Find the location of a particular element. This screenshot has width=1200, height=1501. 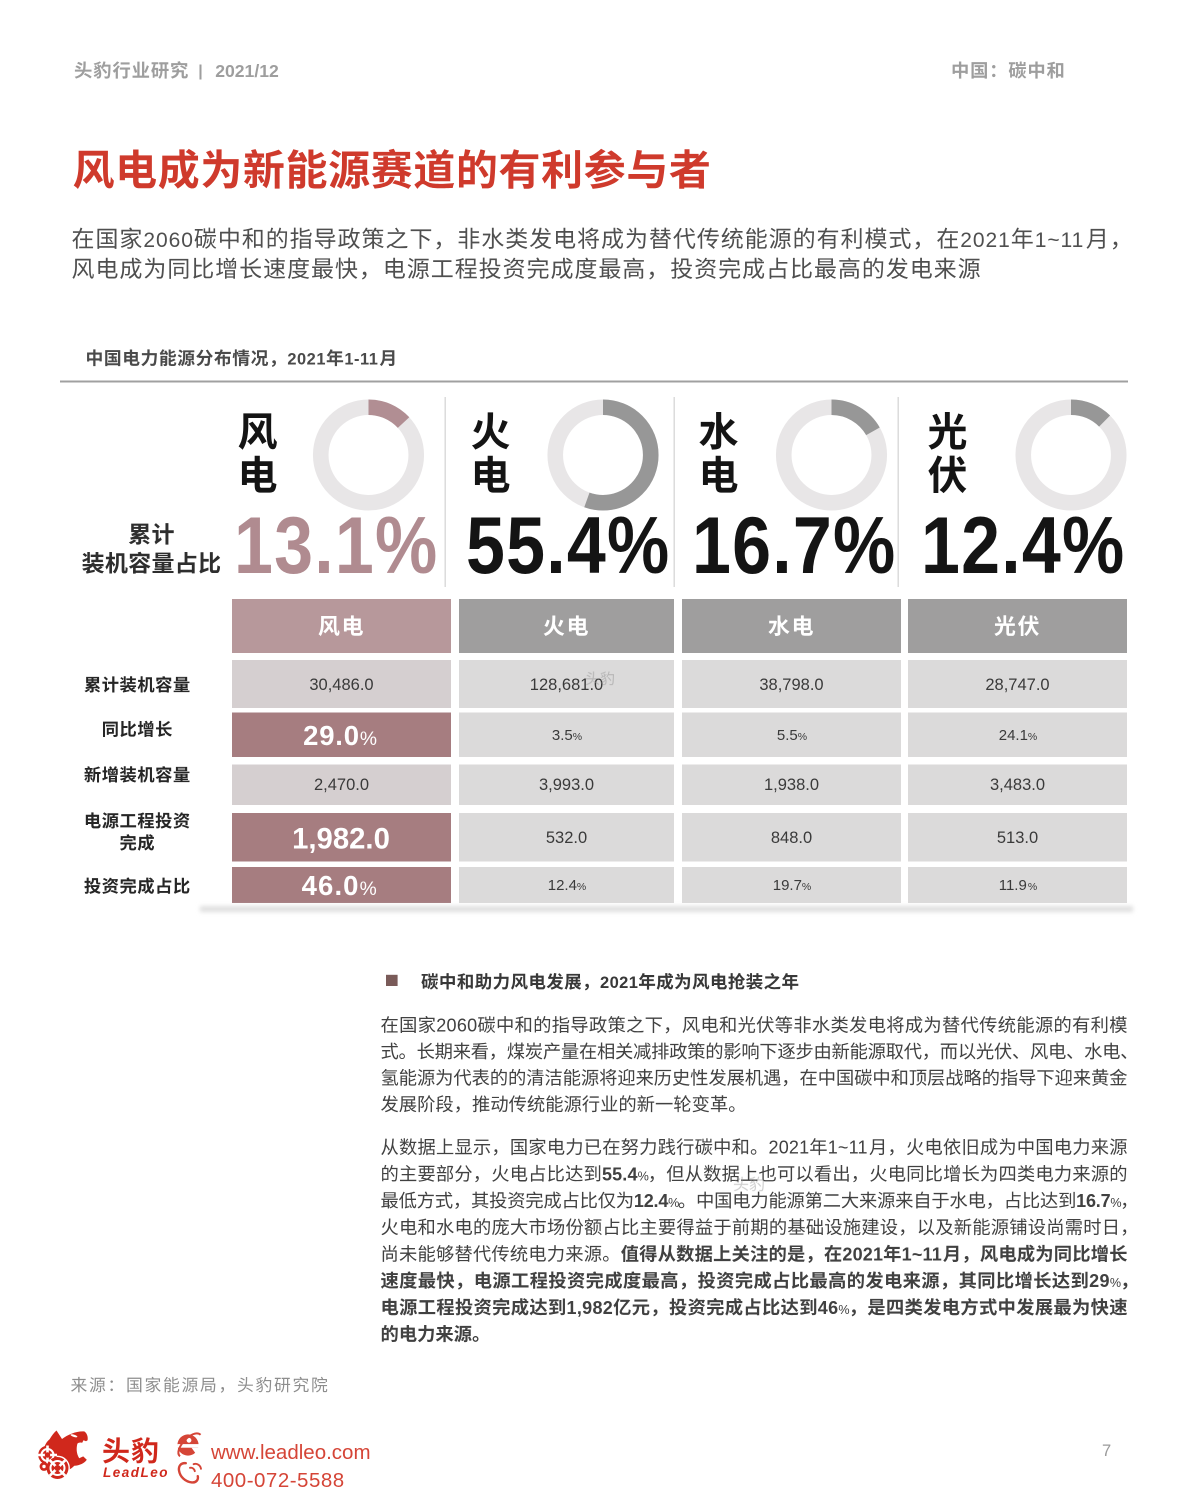

svg-text: 29 is located at coordinates (1099, 1281).